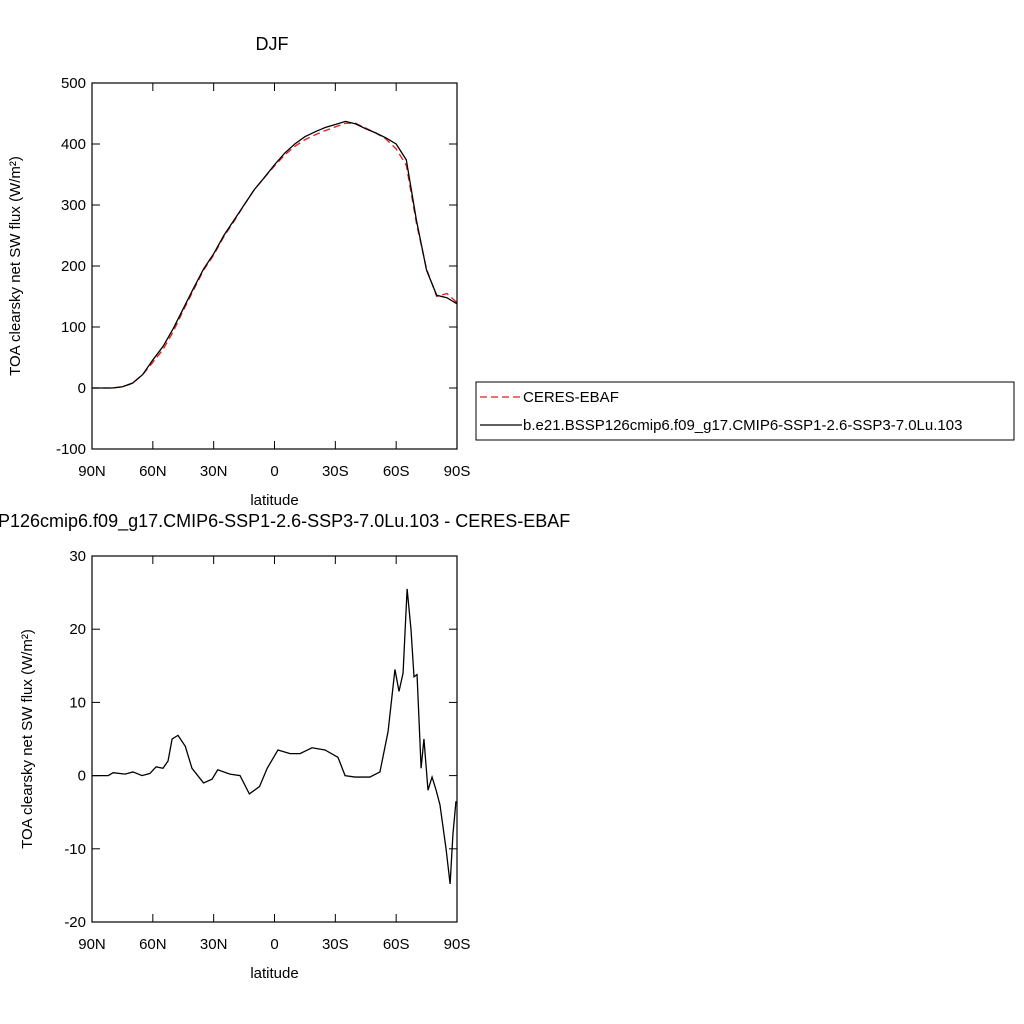  Describe the element at coordinates (571, 397) in the screenshot. I see `legend-label: CERES-EBAF` at that location.